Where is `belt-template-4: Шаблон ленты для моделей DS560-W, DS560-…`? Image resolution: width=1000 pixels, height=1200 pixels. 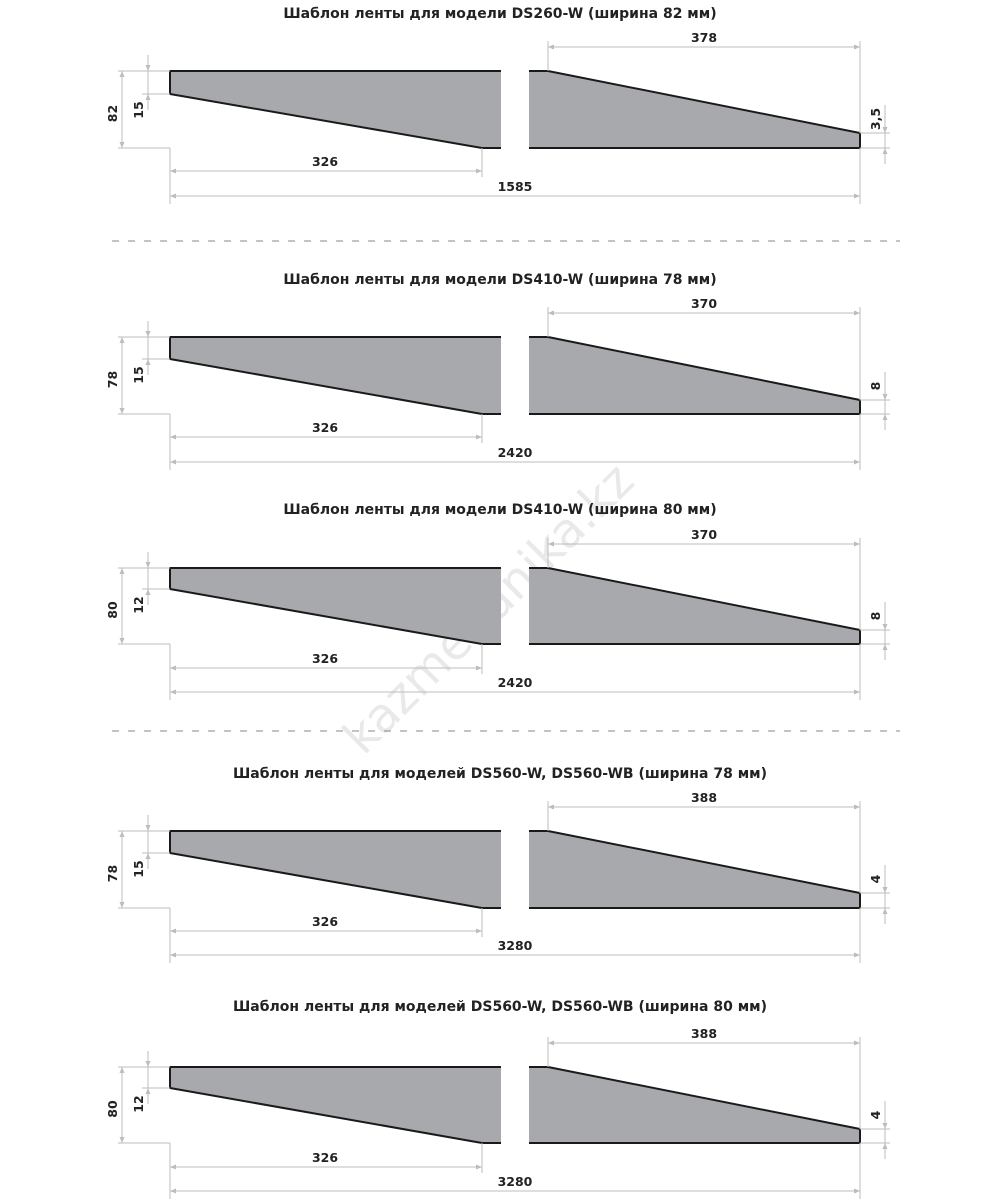
belt-template-4: Шаблон ленты для моделей DS560-W, DS560-… is located at coordinates (497, 864).